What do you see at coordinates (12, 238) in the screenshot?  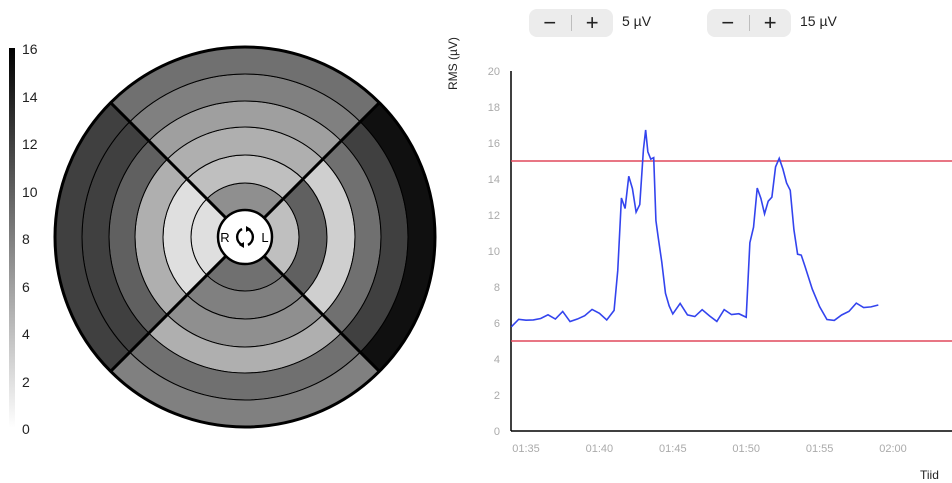 I see `colorbar` at bounding box center [12, 238].